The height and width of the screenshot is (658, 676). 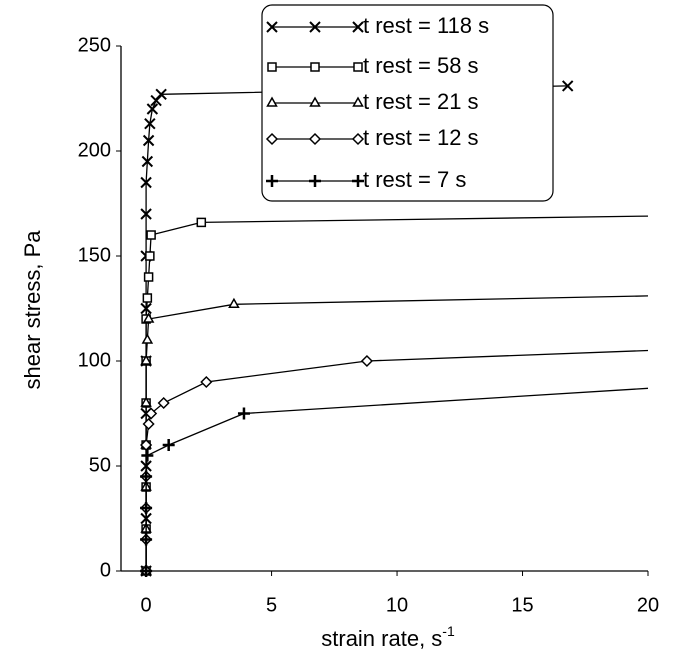 What do you see at coordinates (522, 605) in the screenshot?
I see `x-tick-label: 15` at bounding box center [522, 605].